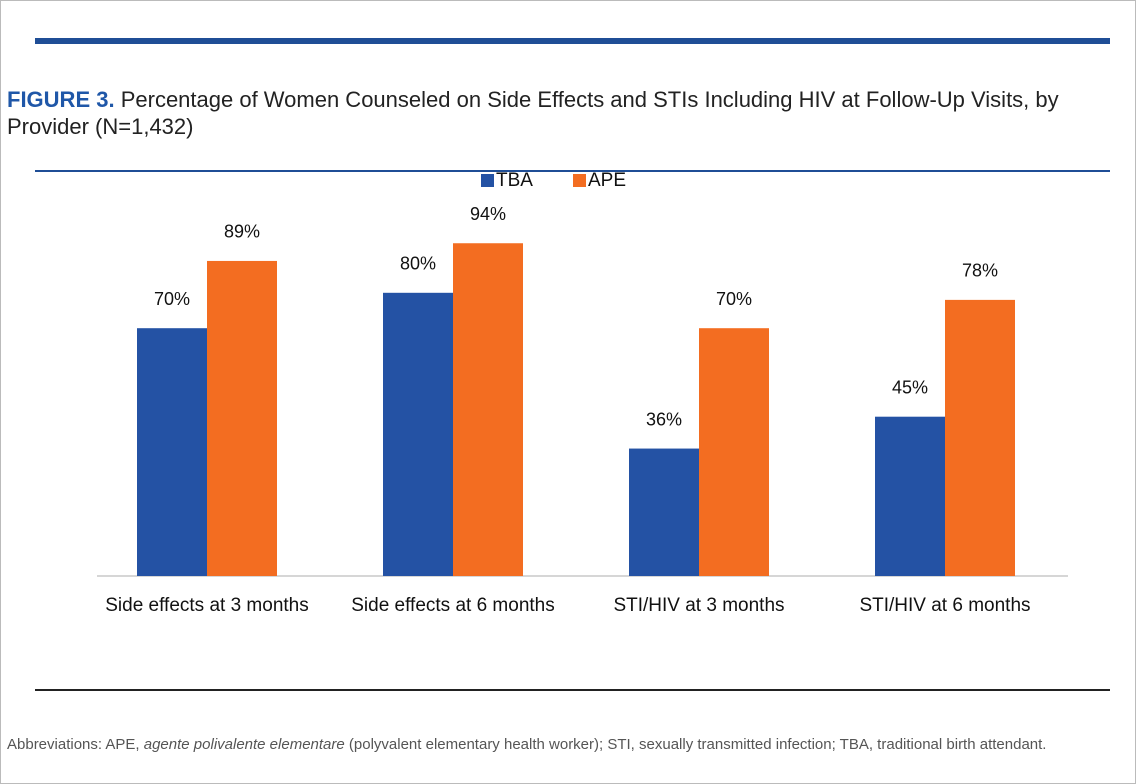 The height and width of the screenshot is (784, 1137). I want to click on data-label: 89%, so click(242, 232).